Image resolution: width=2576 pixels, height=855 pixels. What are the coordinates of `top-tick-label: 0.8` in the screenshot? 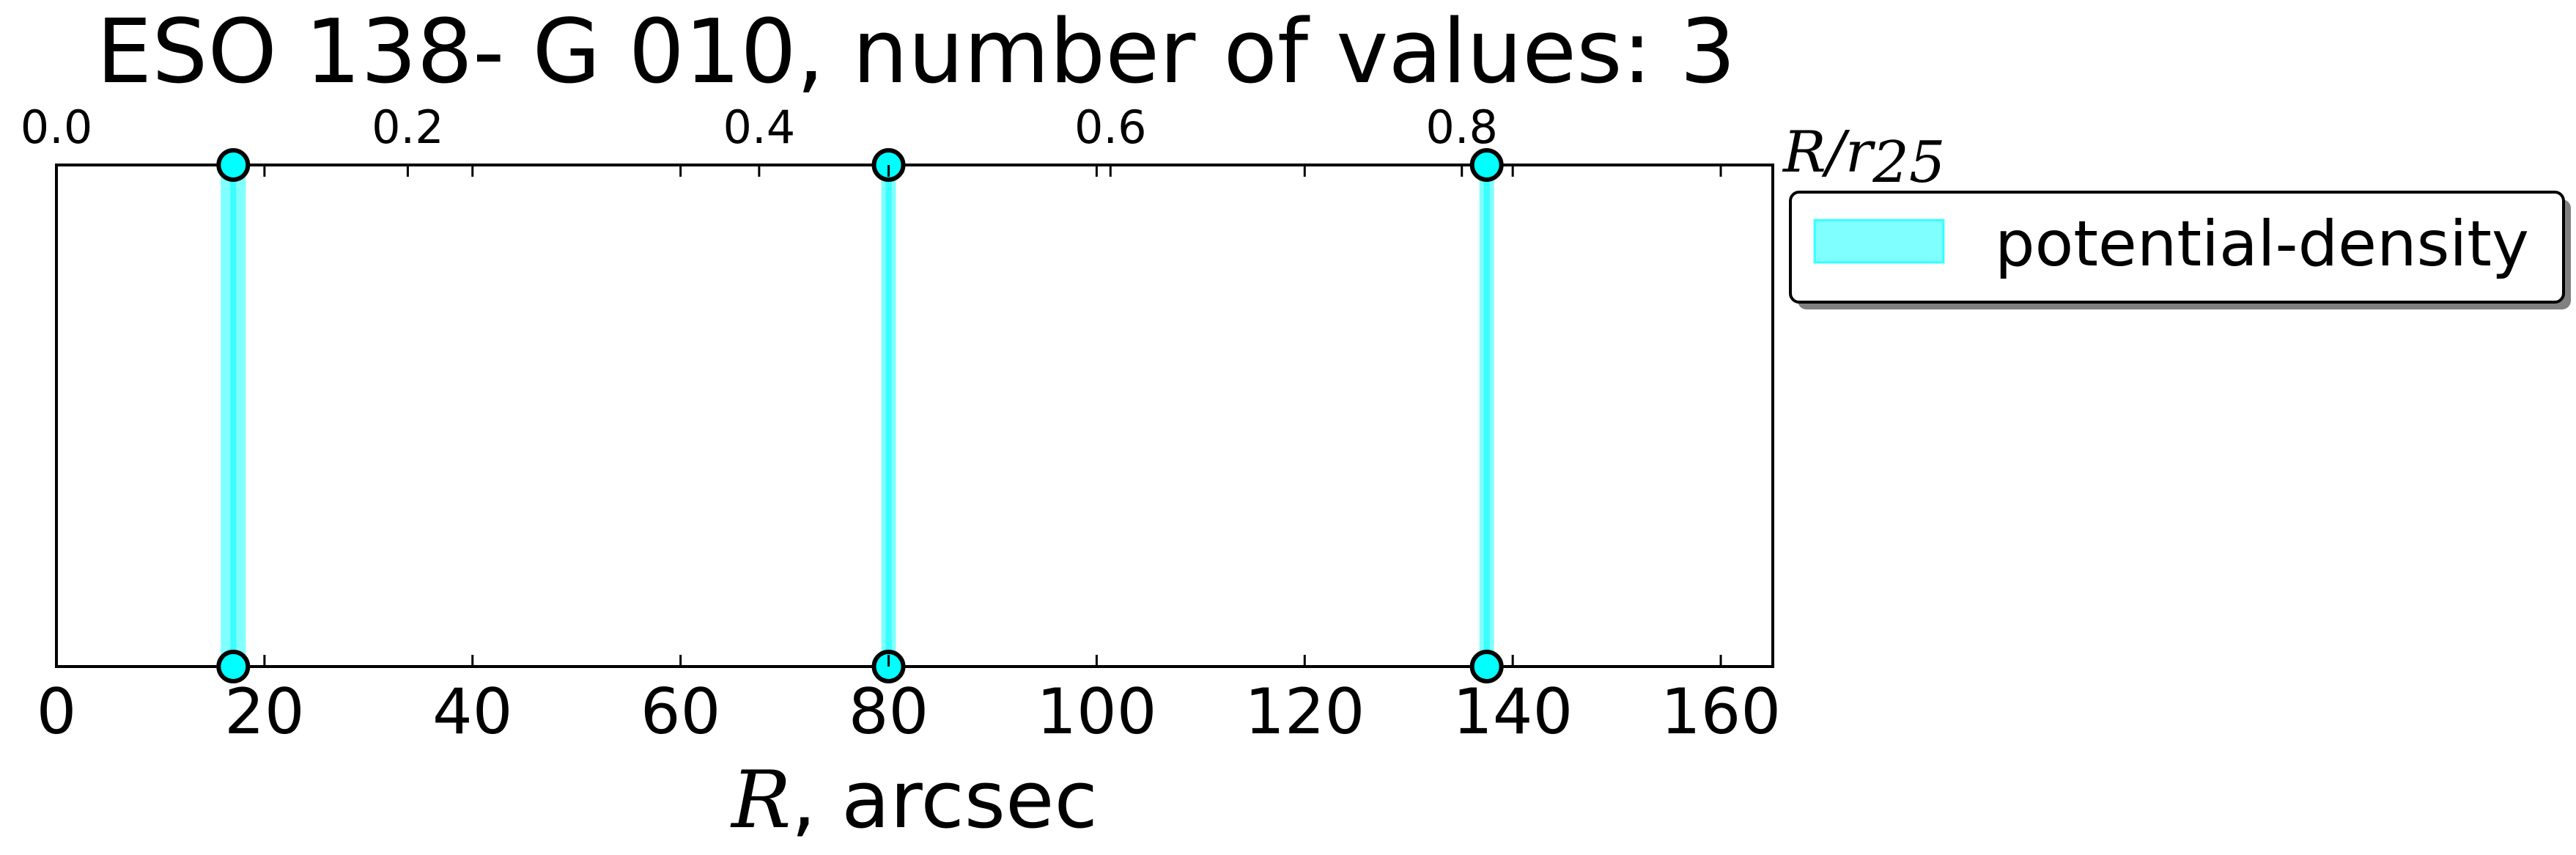 It's located at (1461, 127).